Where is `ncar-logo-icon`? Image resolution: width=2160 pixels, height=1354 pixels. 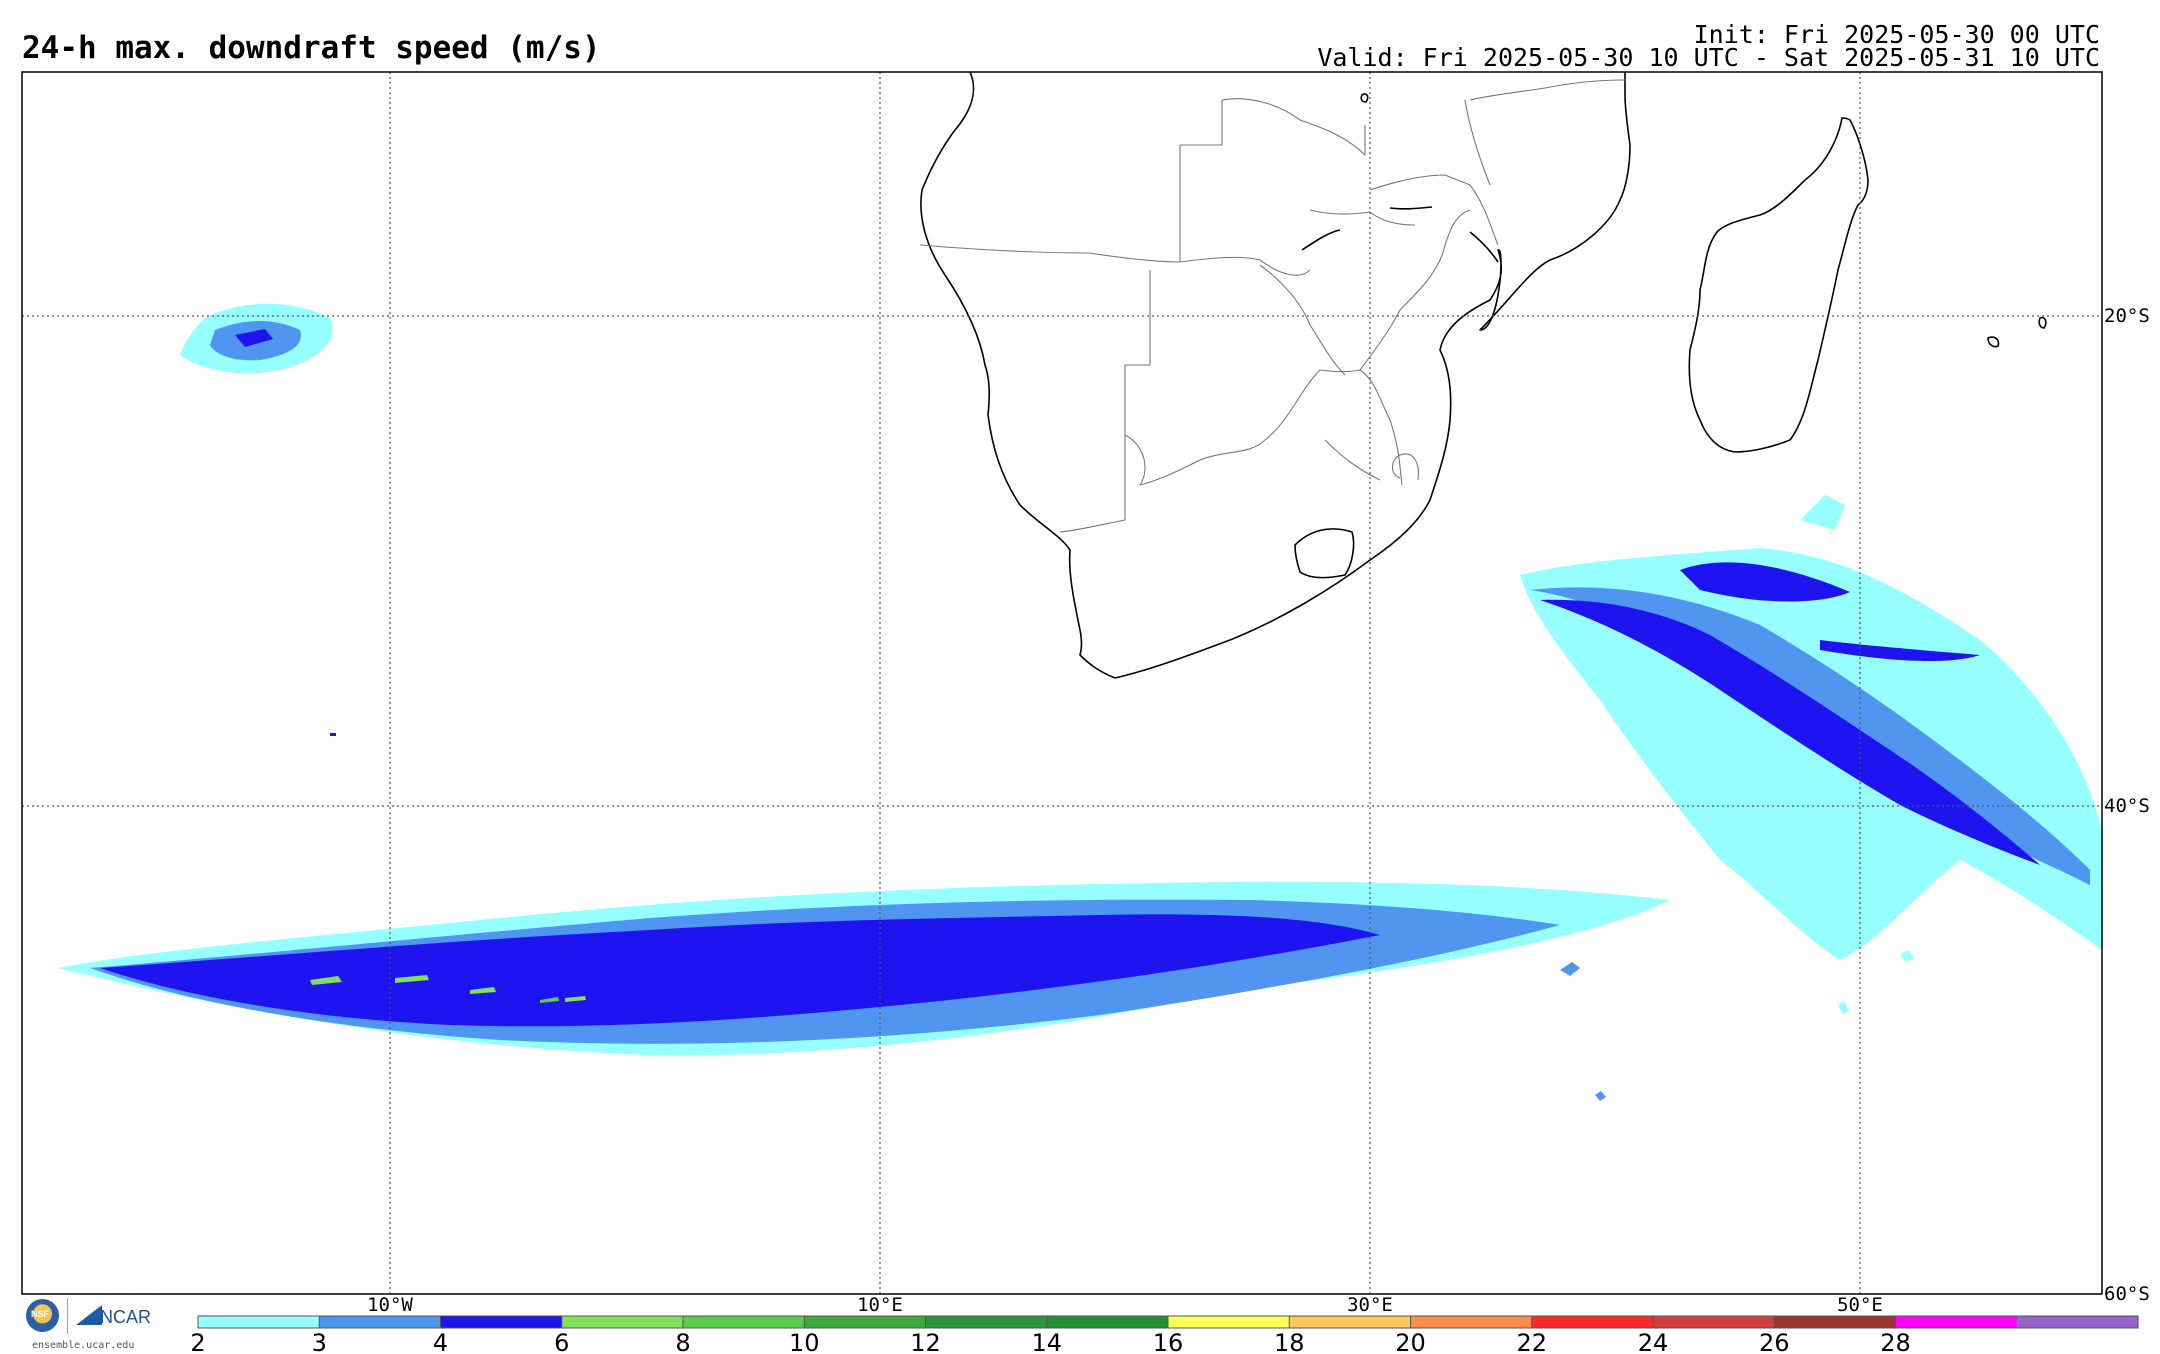 ncar-logo-icon is located at coordinates (89, 1315).